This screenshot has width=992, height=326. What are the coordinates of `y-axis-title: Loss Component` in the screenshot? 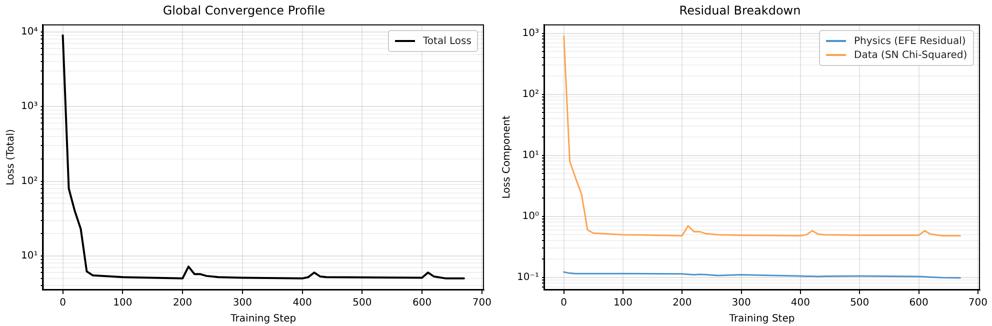 It's located at (507, 157).